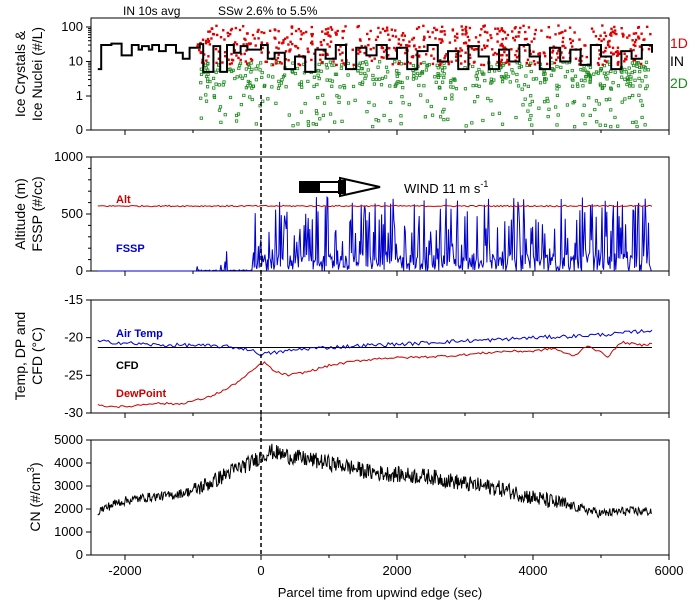 The height and width of the screenshot is (607, 697). I want to click on cn-ytick-label: 2000, so click(68, 508).